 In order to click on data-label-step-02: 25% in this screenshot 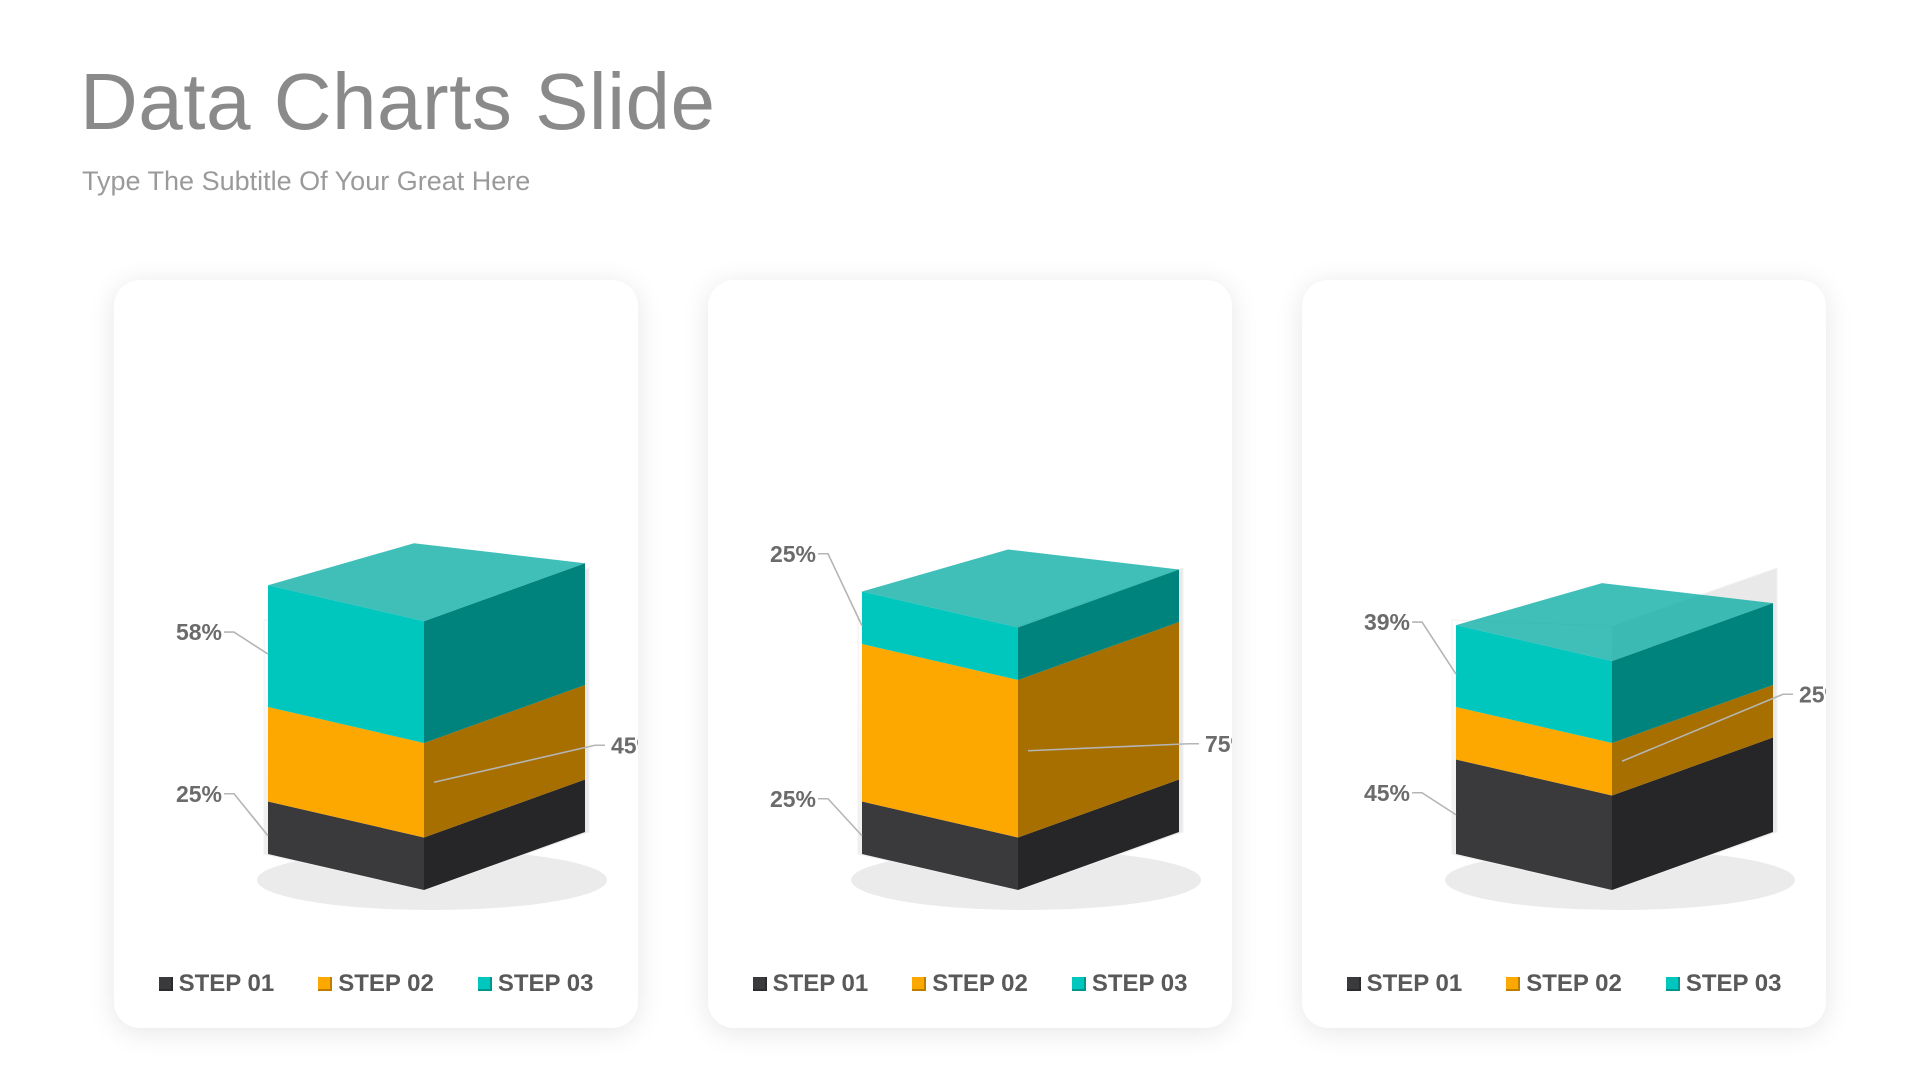, I will do `click(1812, 694)`.